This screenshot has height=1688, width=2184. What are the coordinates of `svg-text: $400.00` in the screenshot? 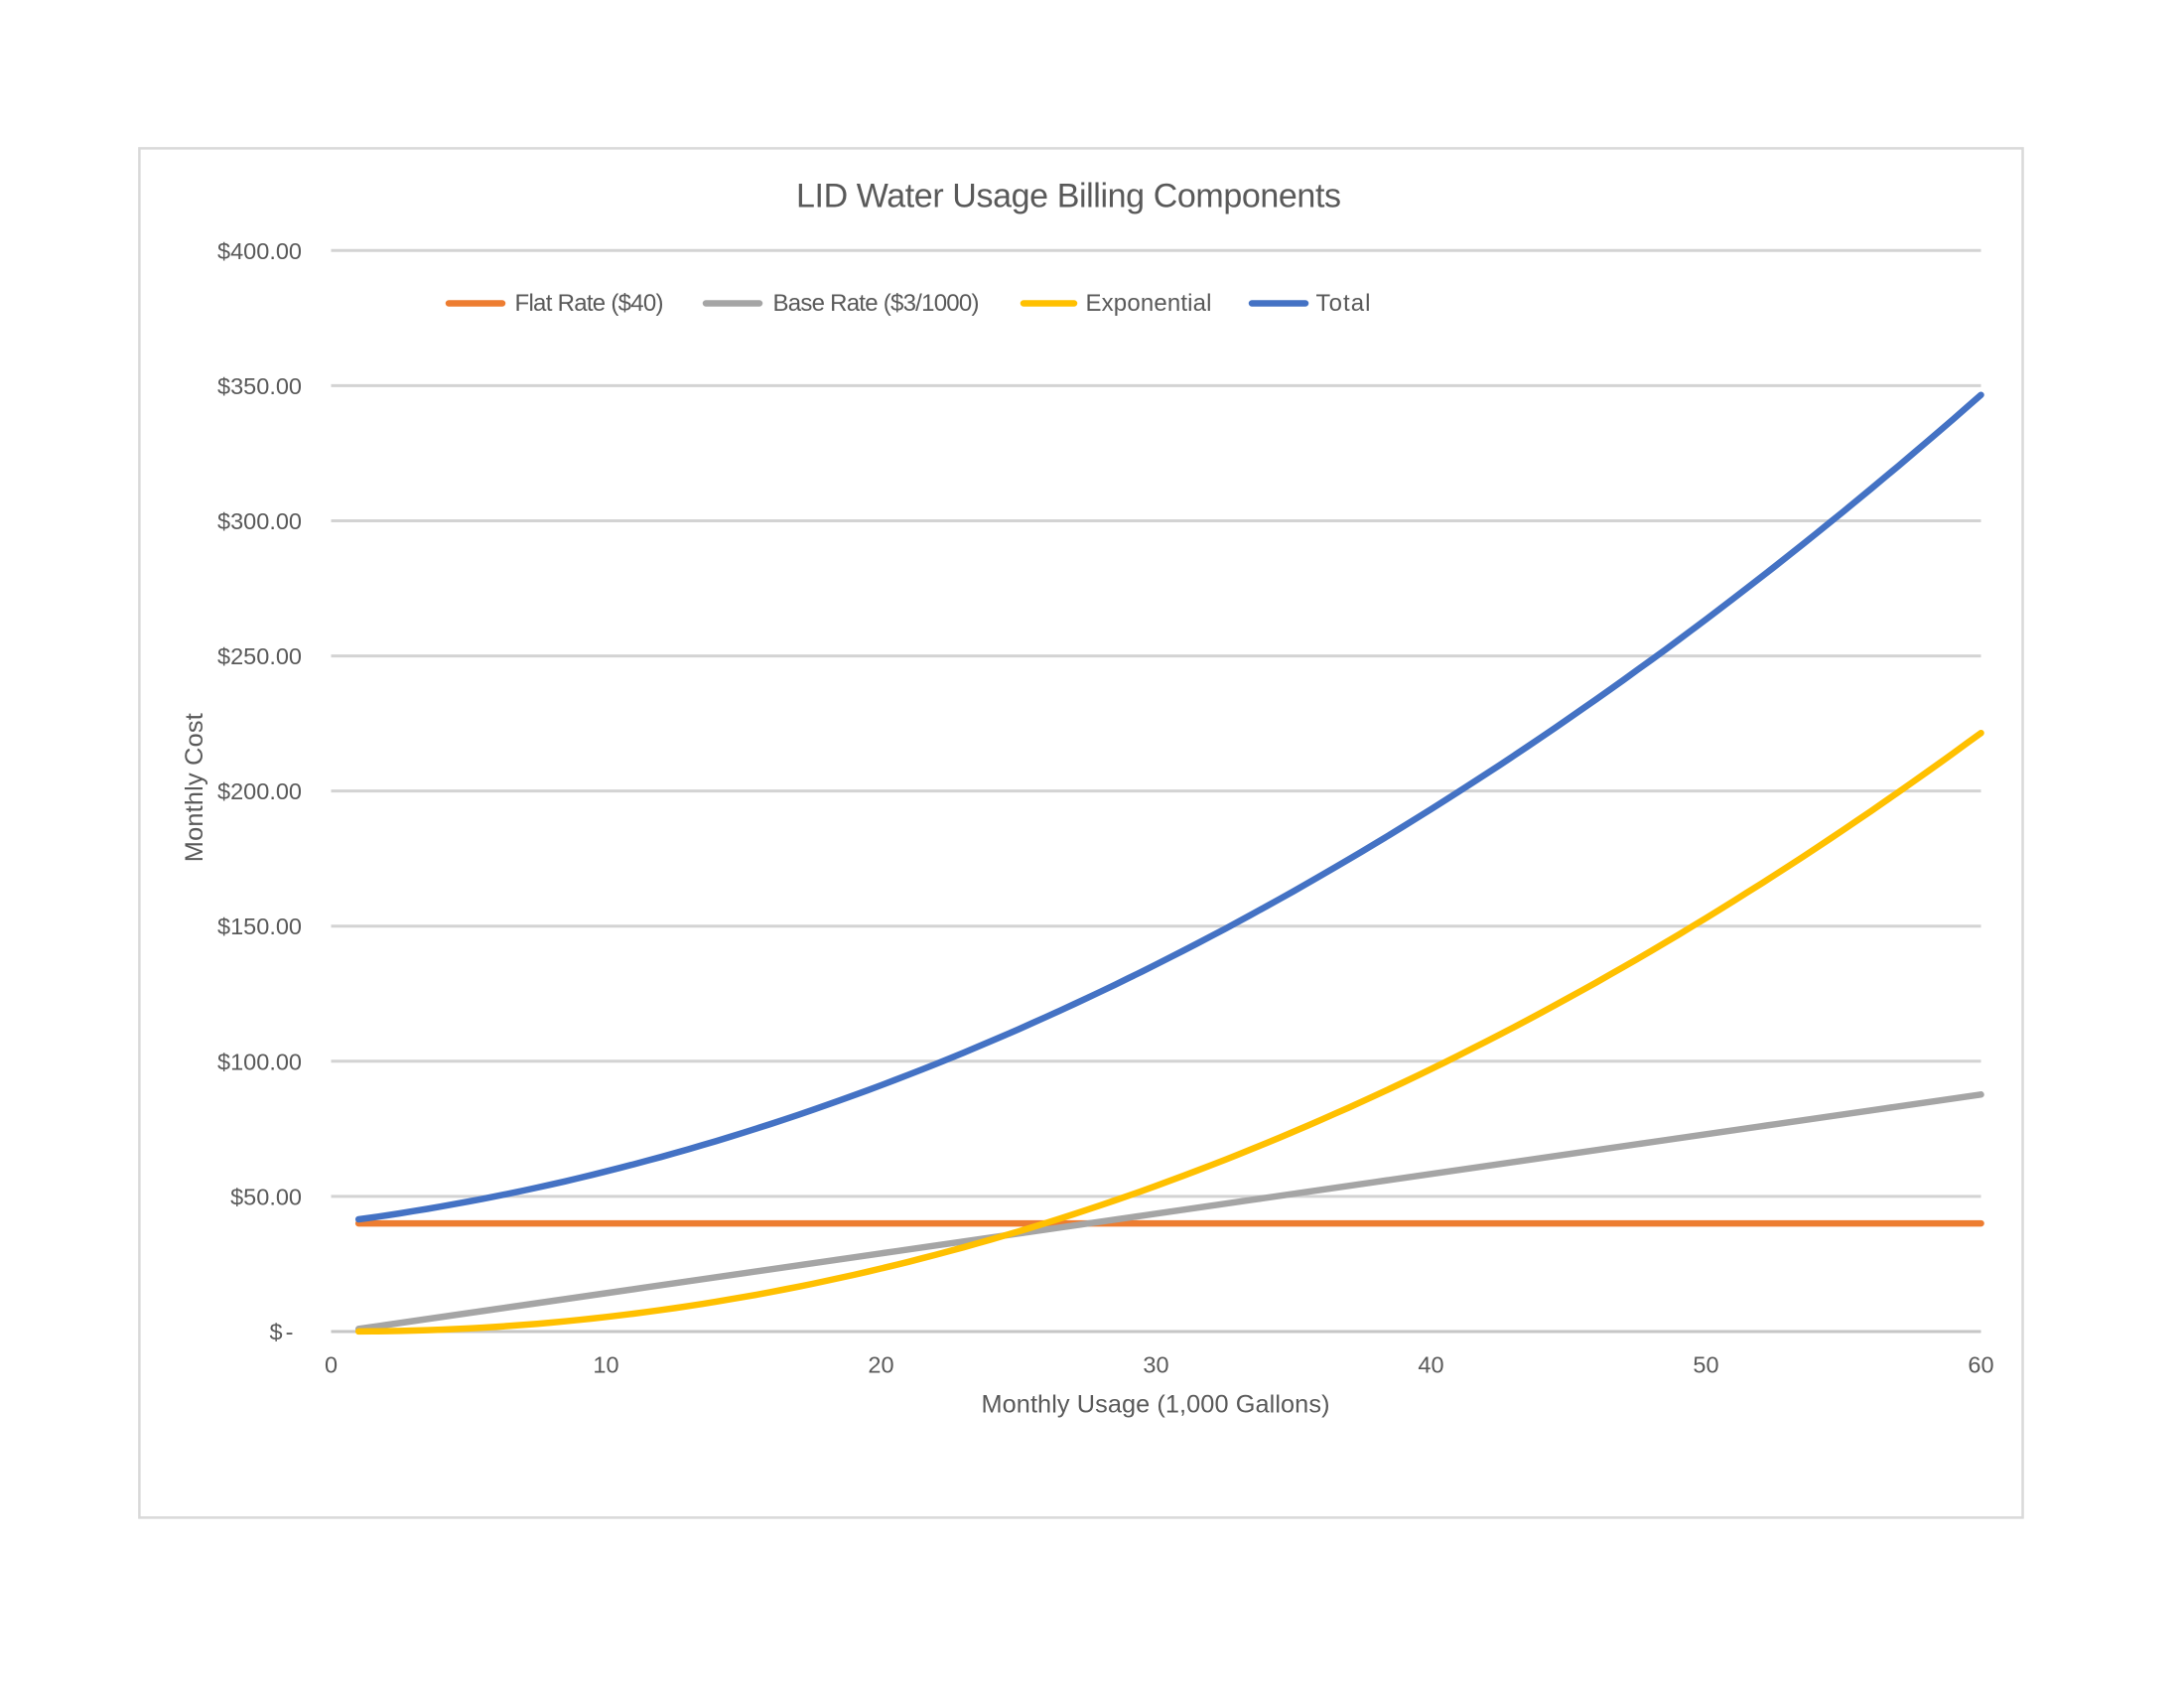 It's located at (259, 251).